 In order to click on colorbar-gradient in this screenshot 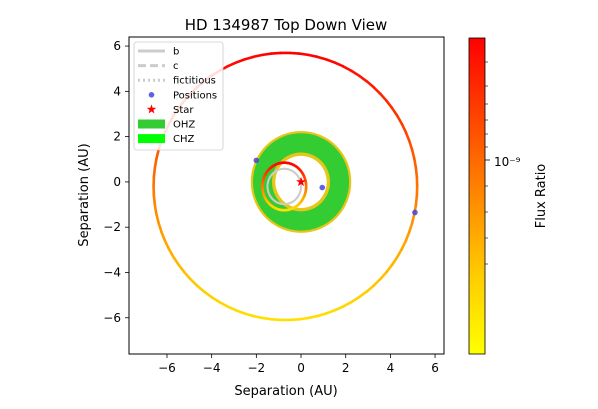, I will do `click(477, 196)`.